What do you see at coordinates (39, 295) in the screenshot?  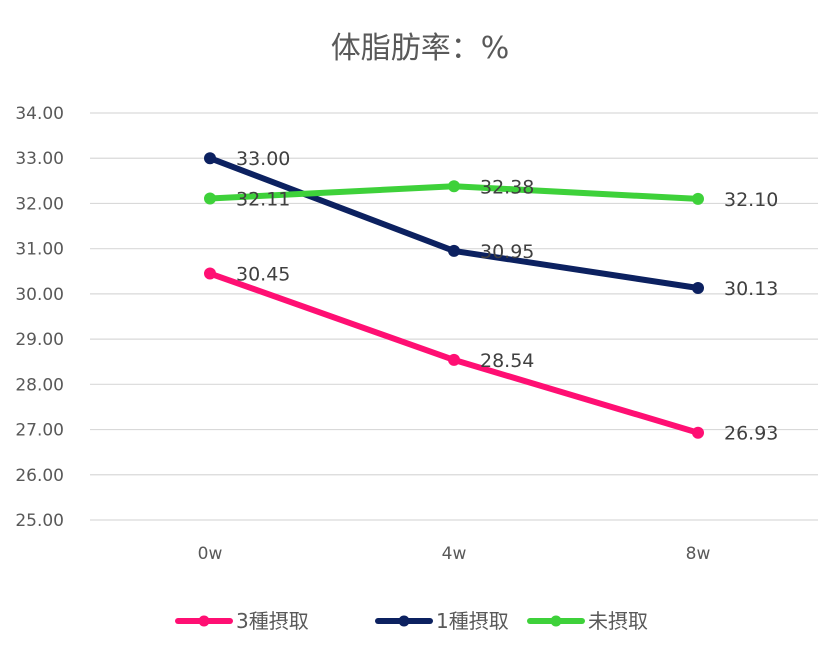 I see `y-tick-label: 30.00` at bounding box center [39, 295].